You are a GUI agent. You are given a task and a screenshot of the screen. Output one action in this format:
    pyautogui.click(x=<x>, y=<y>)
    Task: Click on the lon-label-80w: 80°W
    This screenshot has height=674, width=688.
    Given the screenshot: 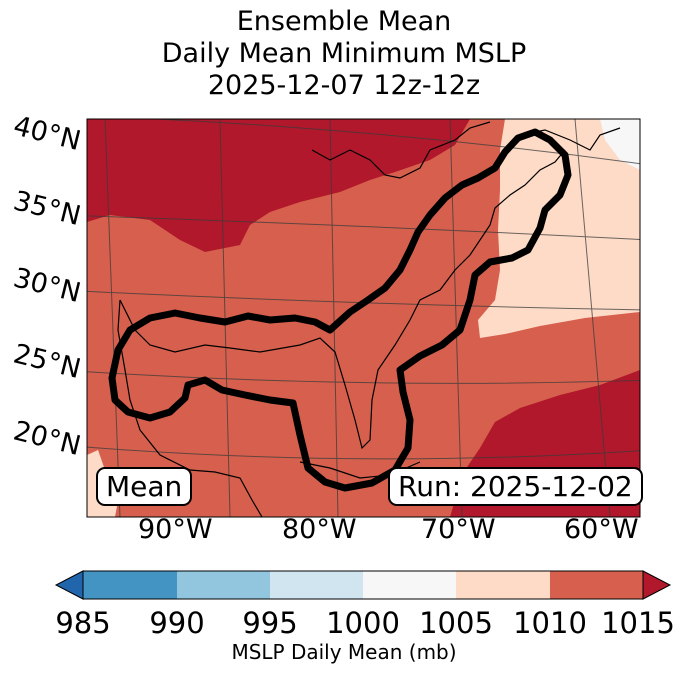 What is the action you would take?
    pyautogui.click(x=319, y=529)
    